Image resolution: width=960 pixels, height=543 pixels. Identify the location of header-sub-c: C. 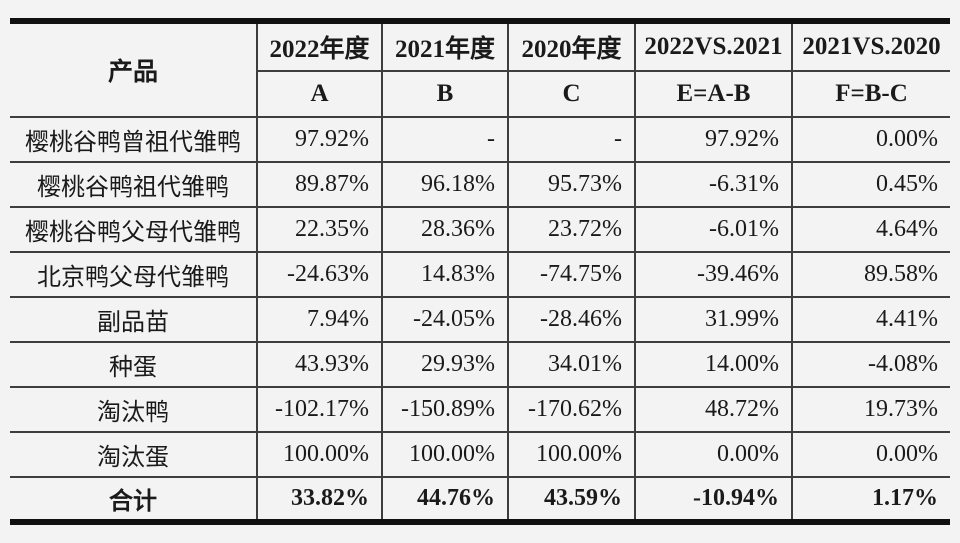
(571, 94).